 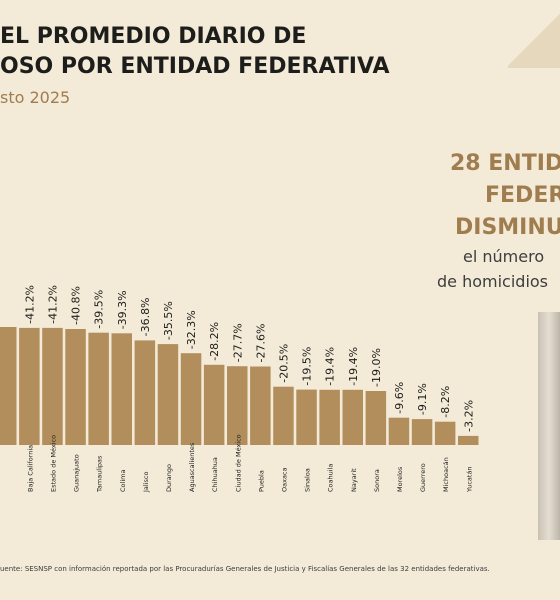 What do you see at coordinates (195, 66) in the screenshot?
I see `title-line-2: OSO POR ENTIDAD FEDERATIVA` at bounding box center [195, 66].